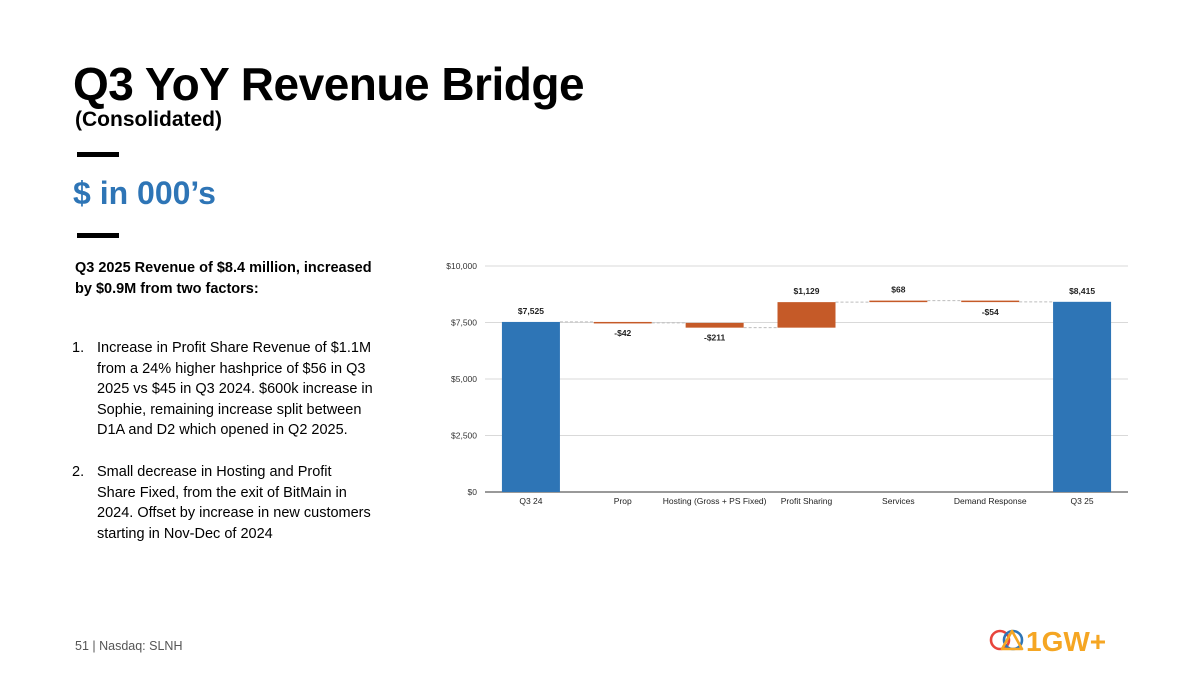 The width and height of the screenshot is (1200, 675). Describe the element at coordinates (715, 501) in the screenshot. I see `x-tick-label: Hosting (Gross + PS Fixed)` at that location.